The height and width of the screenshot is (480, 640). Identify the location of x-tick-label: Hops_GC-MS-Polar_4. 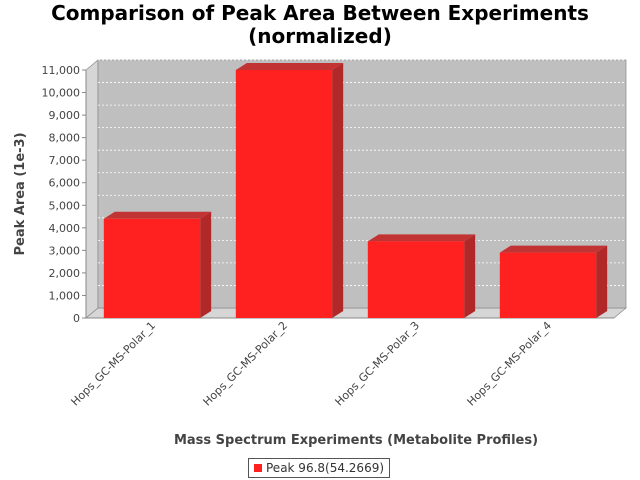
(510, 364).